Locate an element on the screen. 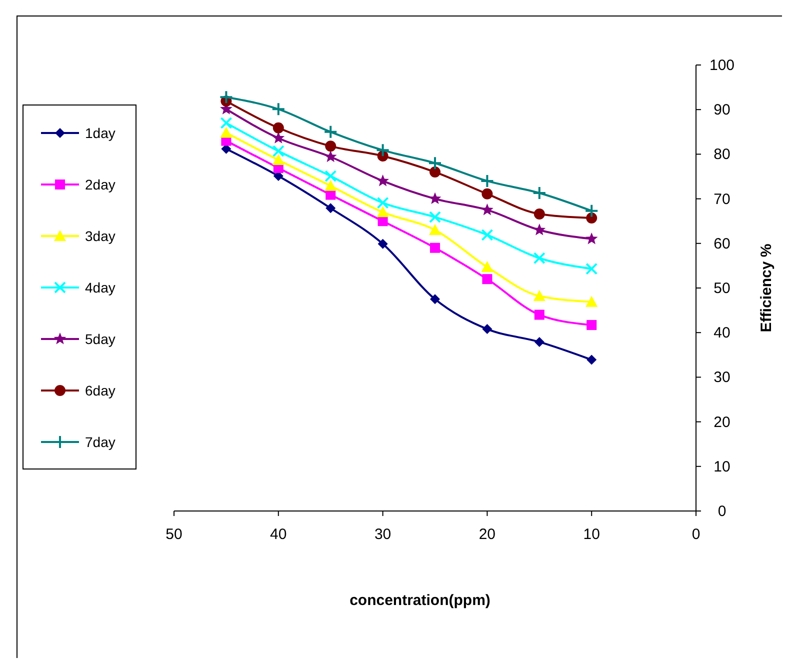 The height and width of the screenshot is (660, 790). y-tick-label: 50 is located at coordinates (722, 288).